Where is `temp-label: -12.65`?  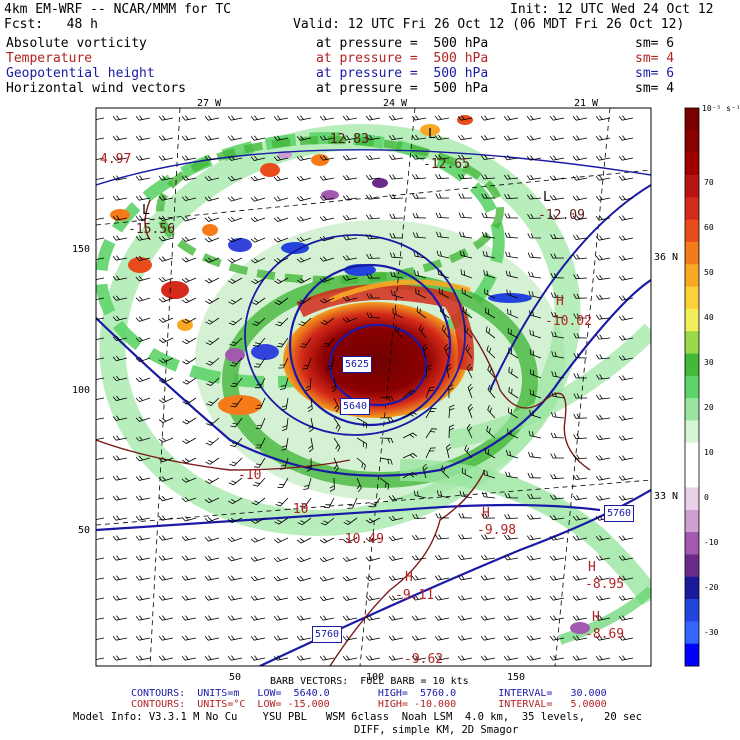 temp-label: -12.65 is located at coordinates (446, 164).